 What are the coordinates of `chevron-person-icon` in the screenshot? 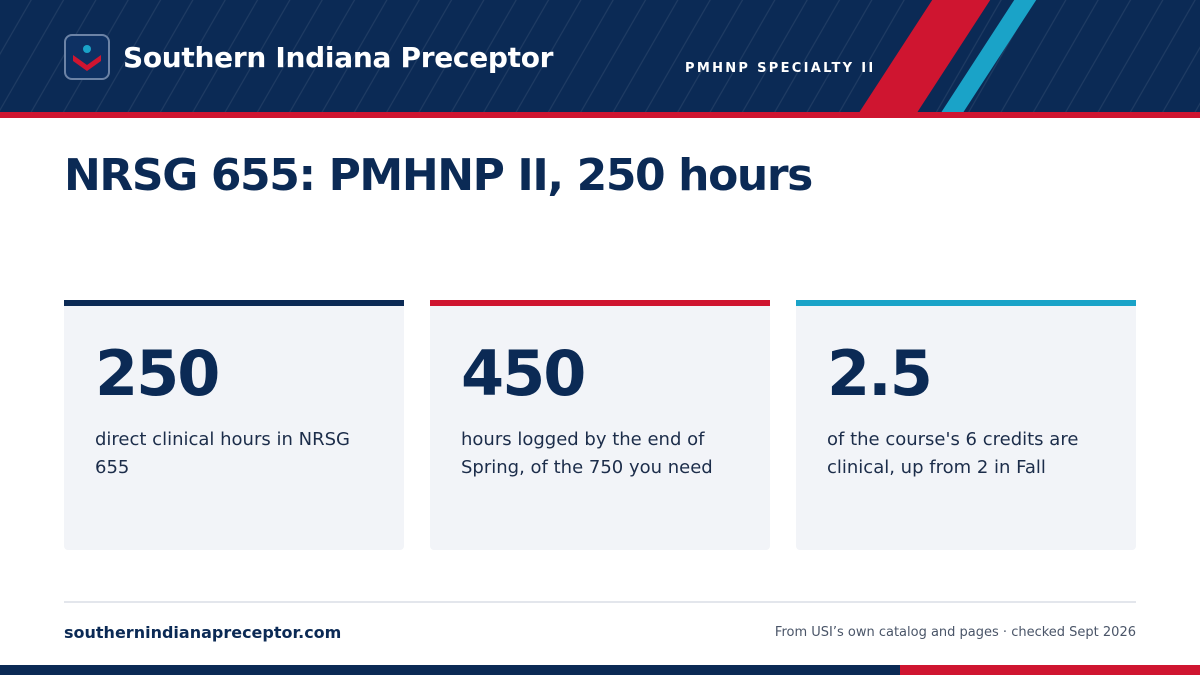 It's located at (87, 58).